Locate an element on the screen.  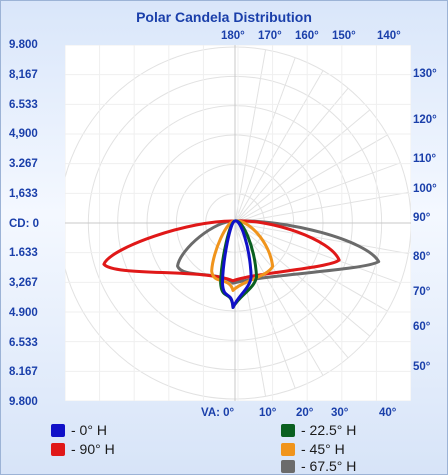
legend-swatch-67-5h is located at coordinates (288, 466).